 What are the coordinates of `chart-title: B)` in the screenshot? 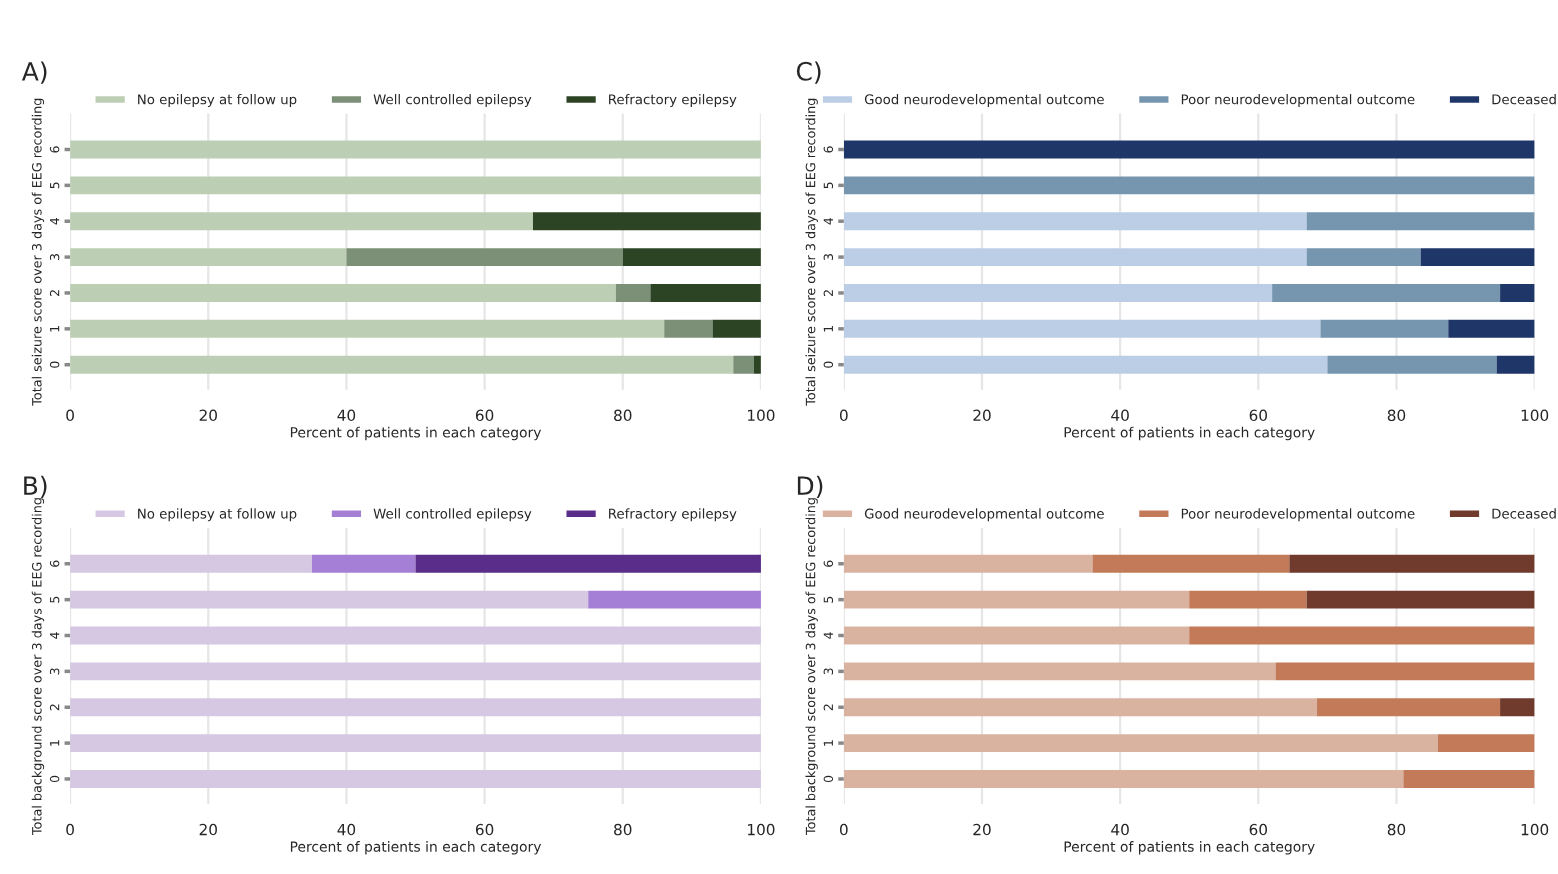 It's located at (35, 486).